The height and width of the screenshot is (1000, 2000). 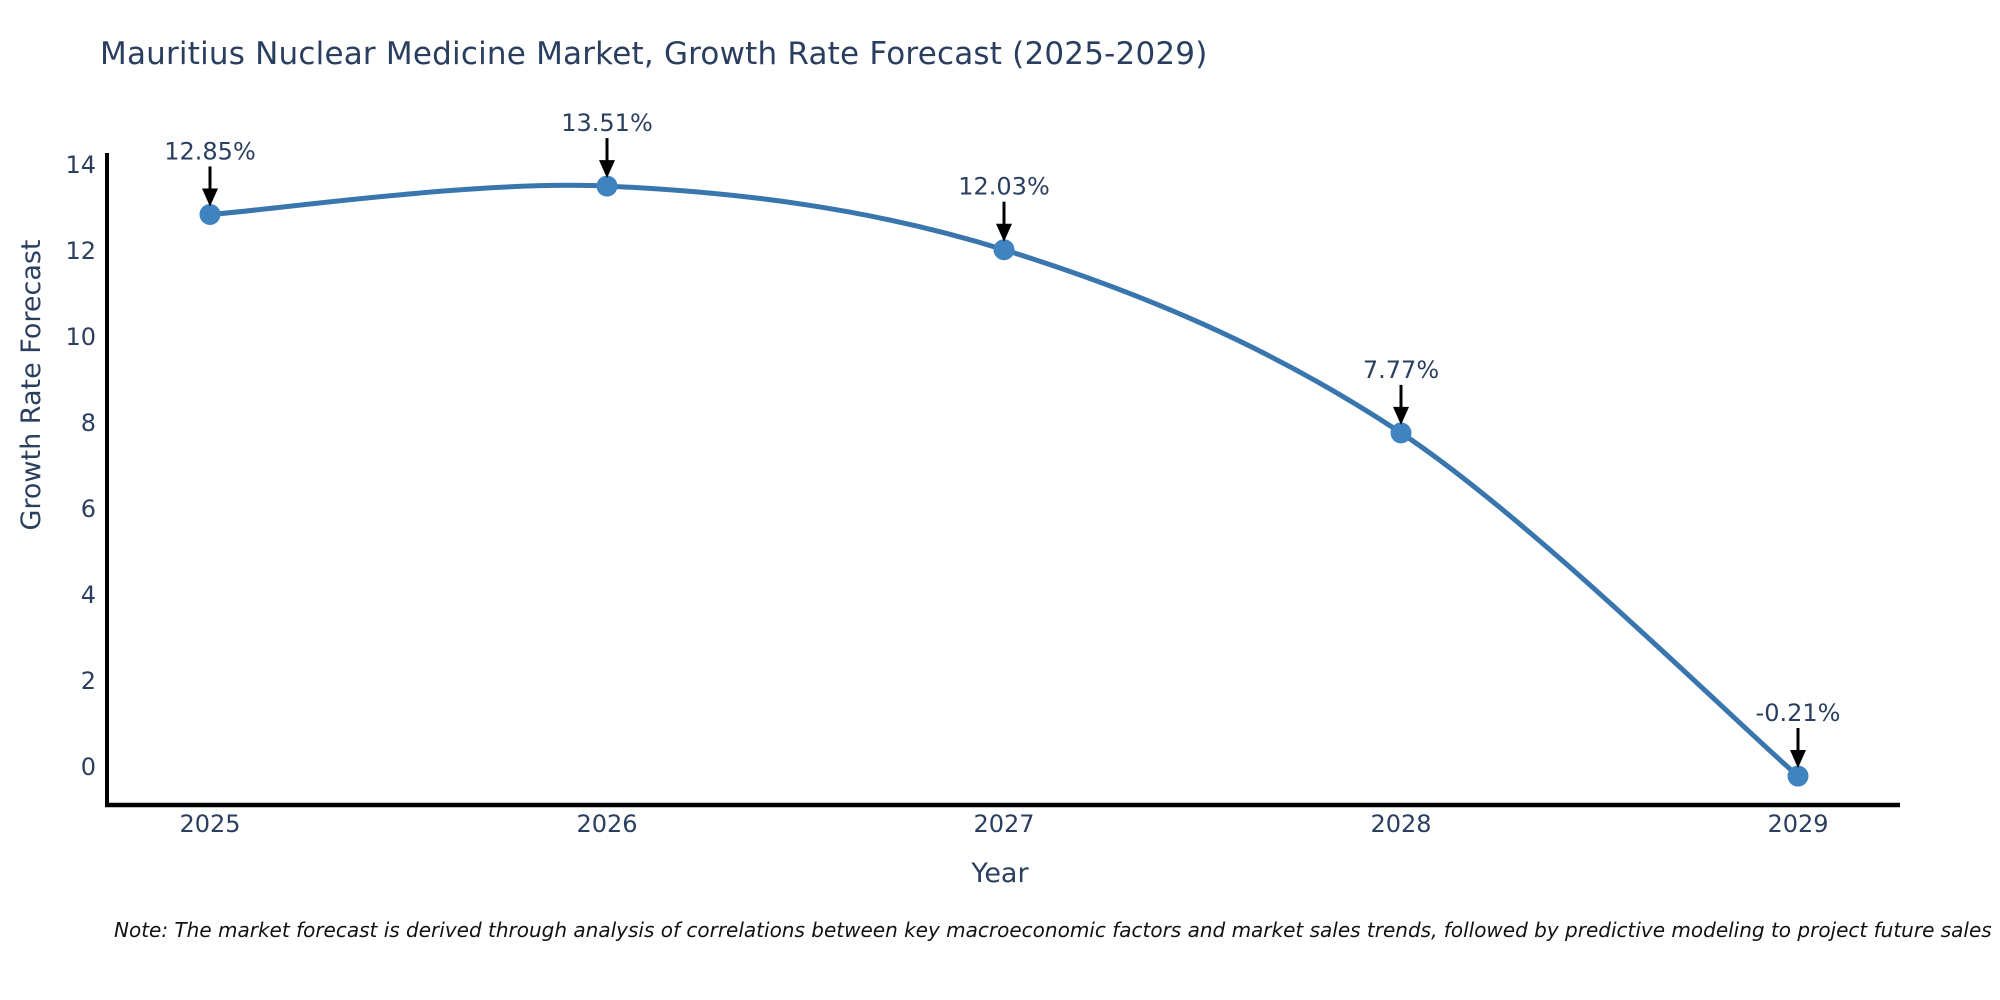 What do you see at coordinates (88, 595) in the screenshot?
I see `y-tick-label: 4` at bounding box center [88, 595].